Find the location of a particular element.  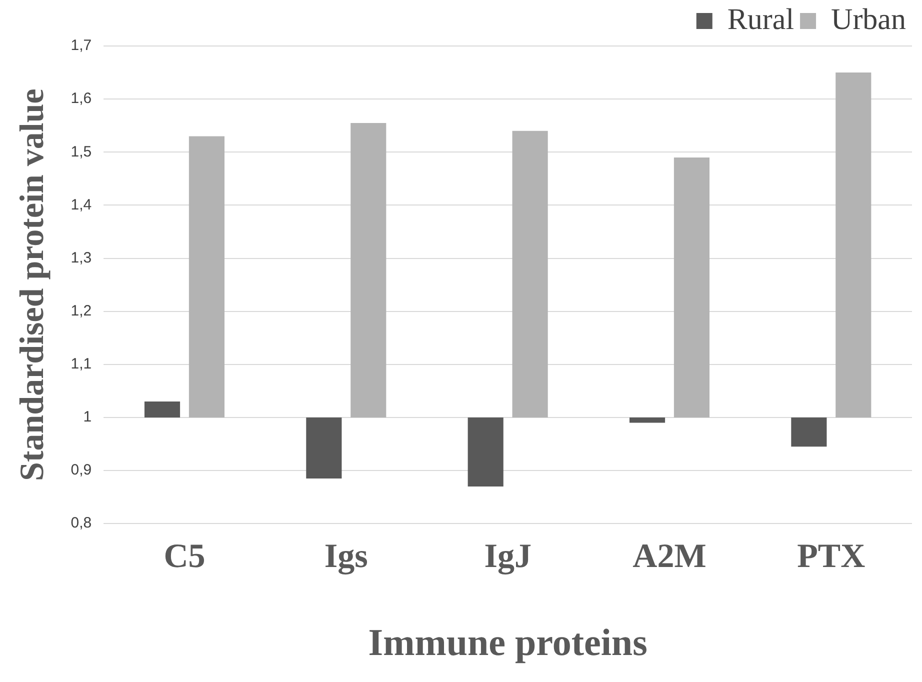

legend-label: Urban is located at coordinates (868, 19).